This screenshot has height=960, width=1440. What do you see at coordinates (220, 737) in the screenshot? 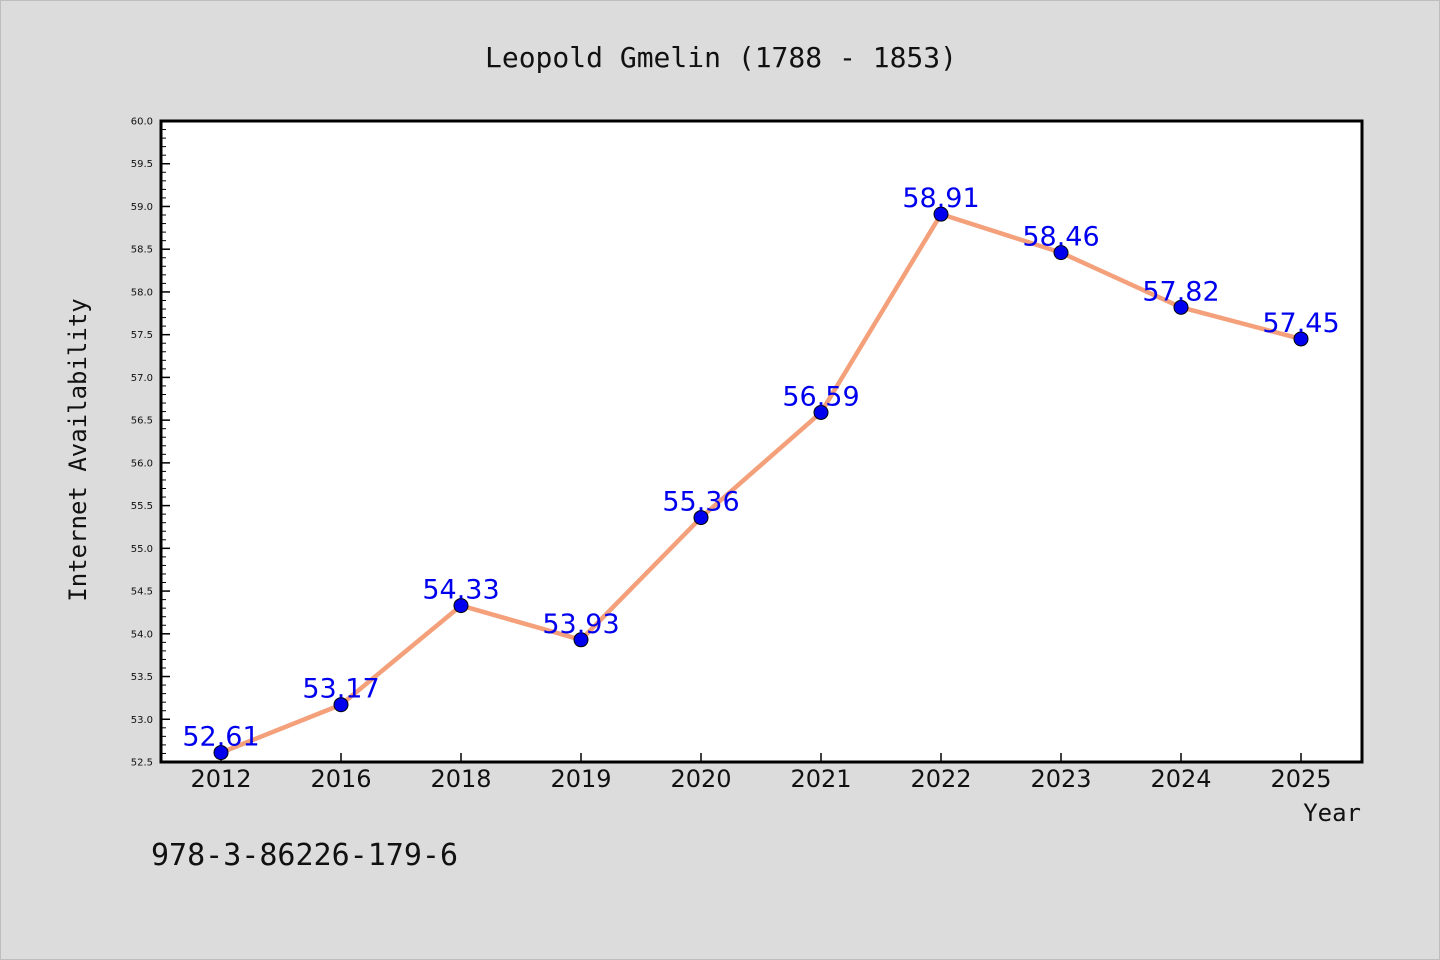
I see `data-label: 52.61` at bounding box center [220, 737].